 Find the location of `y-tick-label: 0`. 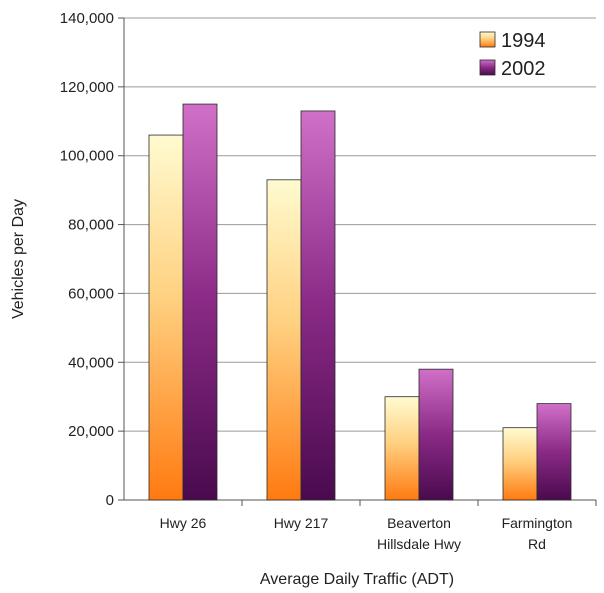

y-tick-label: 0 is located at coordinates (110, 500).